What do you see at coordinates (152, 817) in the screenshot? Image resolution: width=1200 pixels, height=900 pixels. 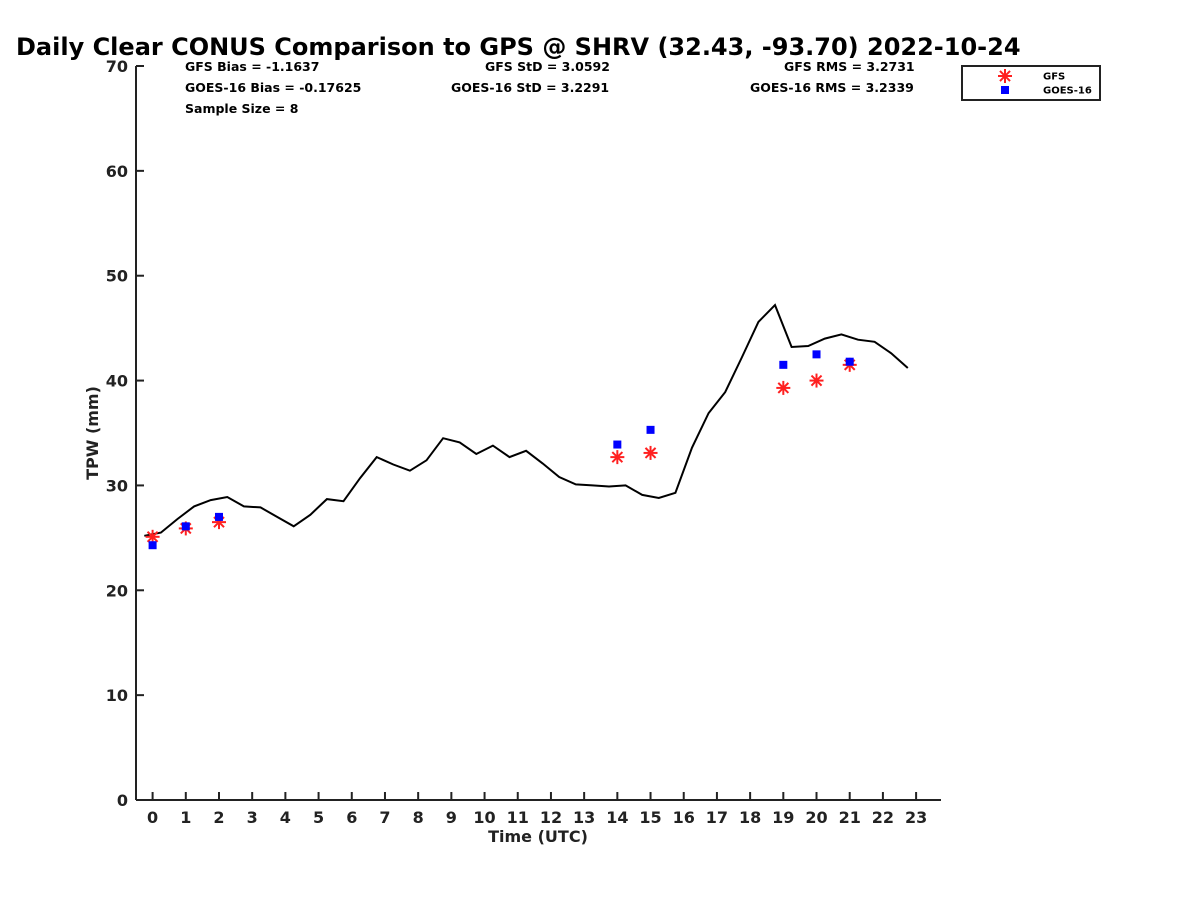 I see `x-tick-label: 0` at bounding box center [152, 817].